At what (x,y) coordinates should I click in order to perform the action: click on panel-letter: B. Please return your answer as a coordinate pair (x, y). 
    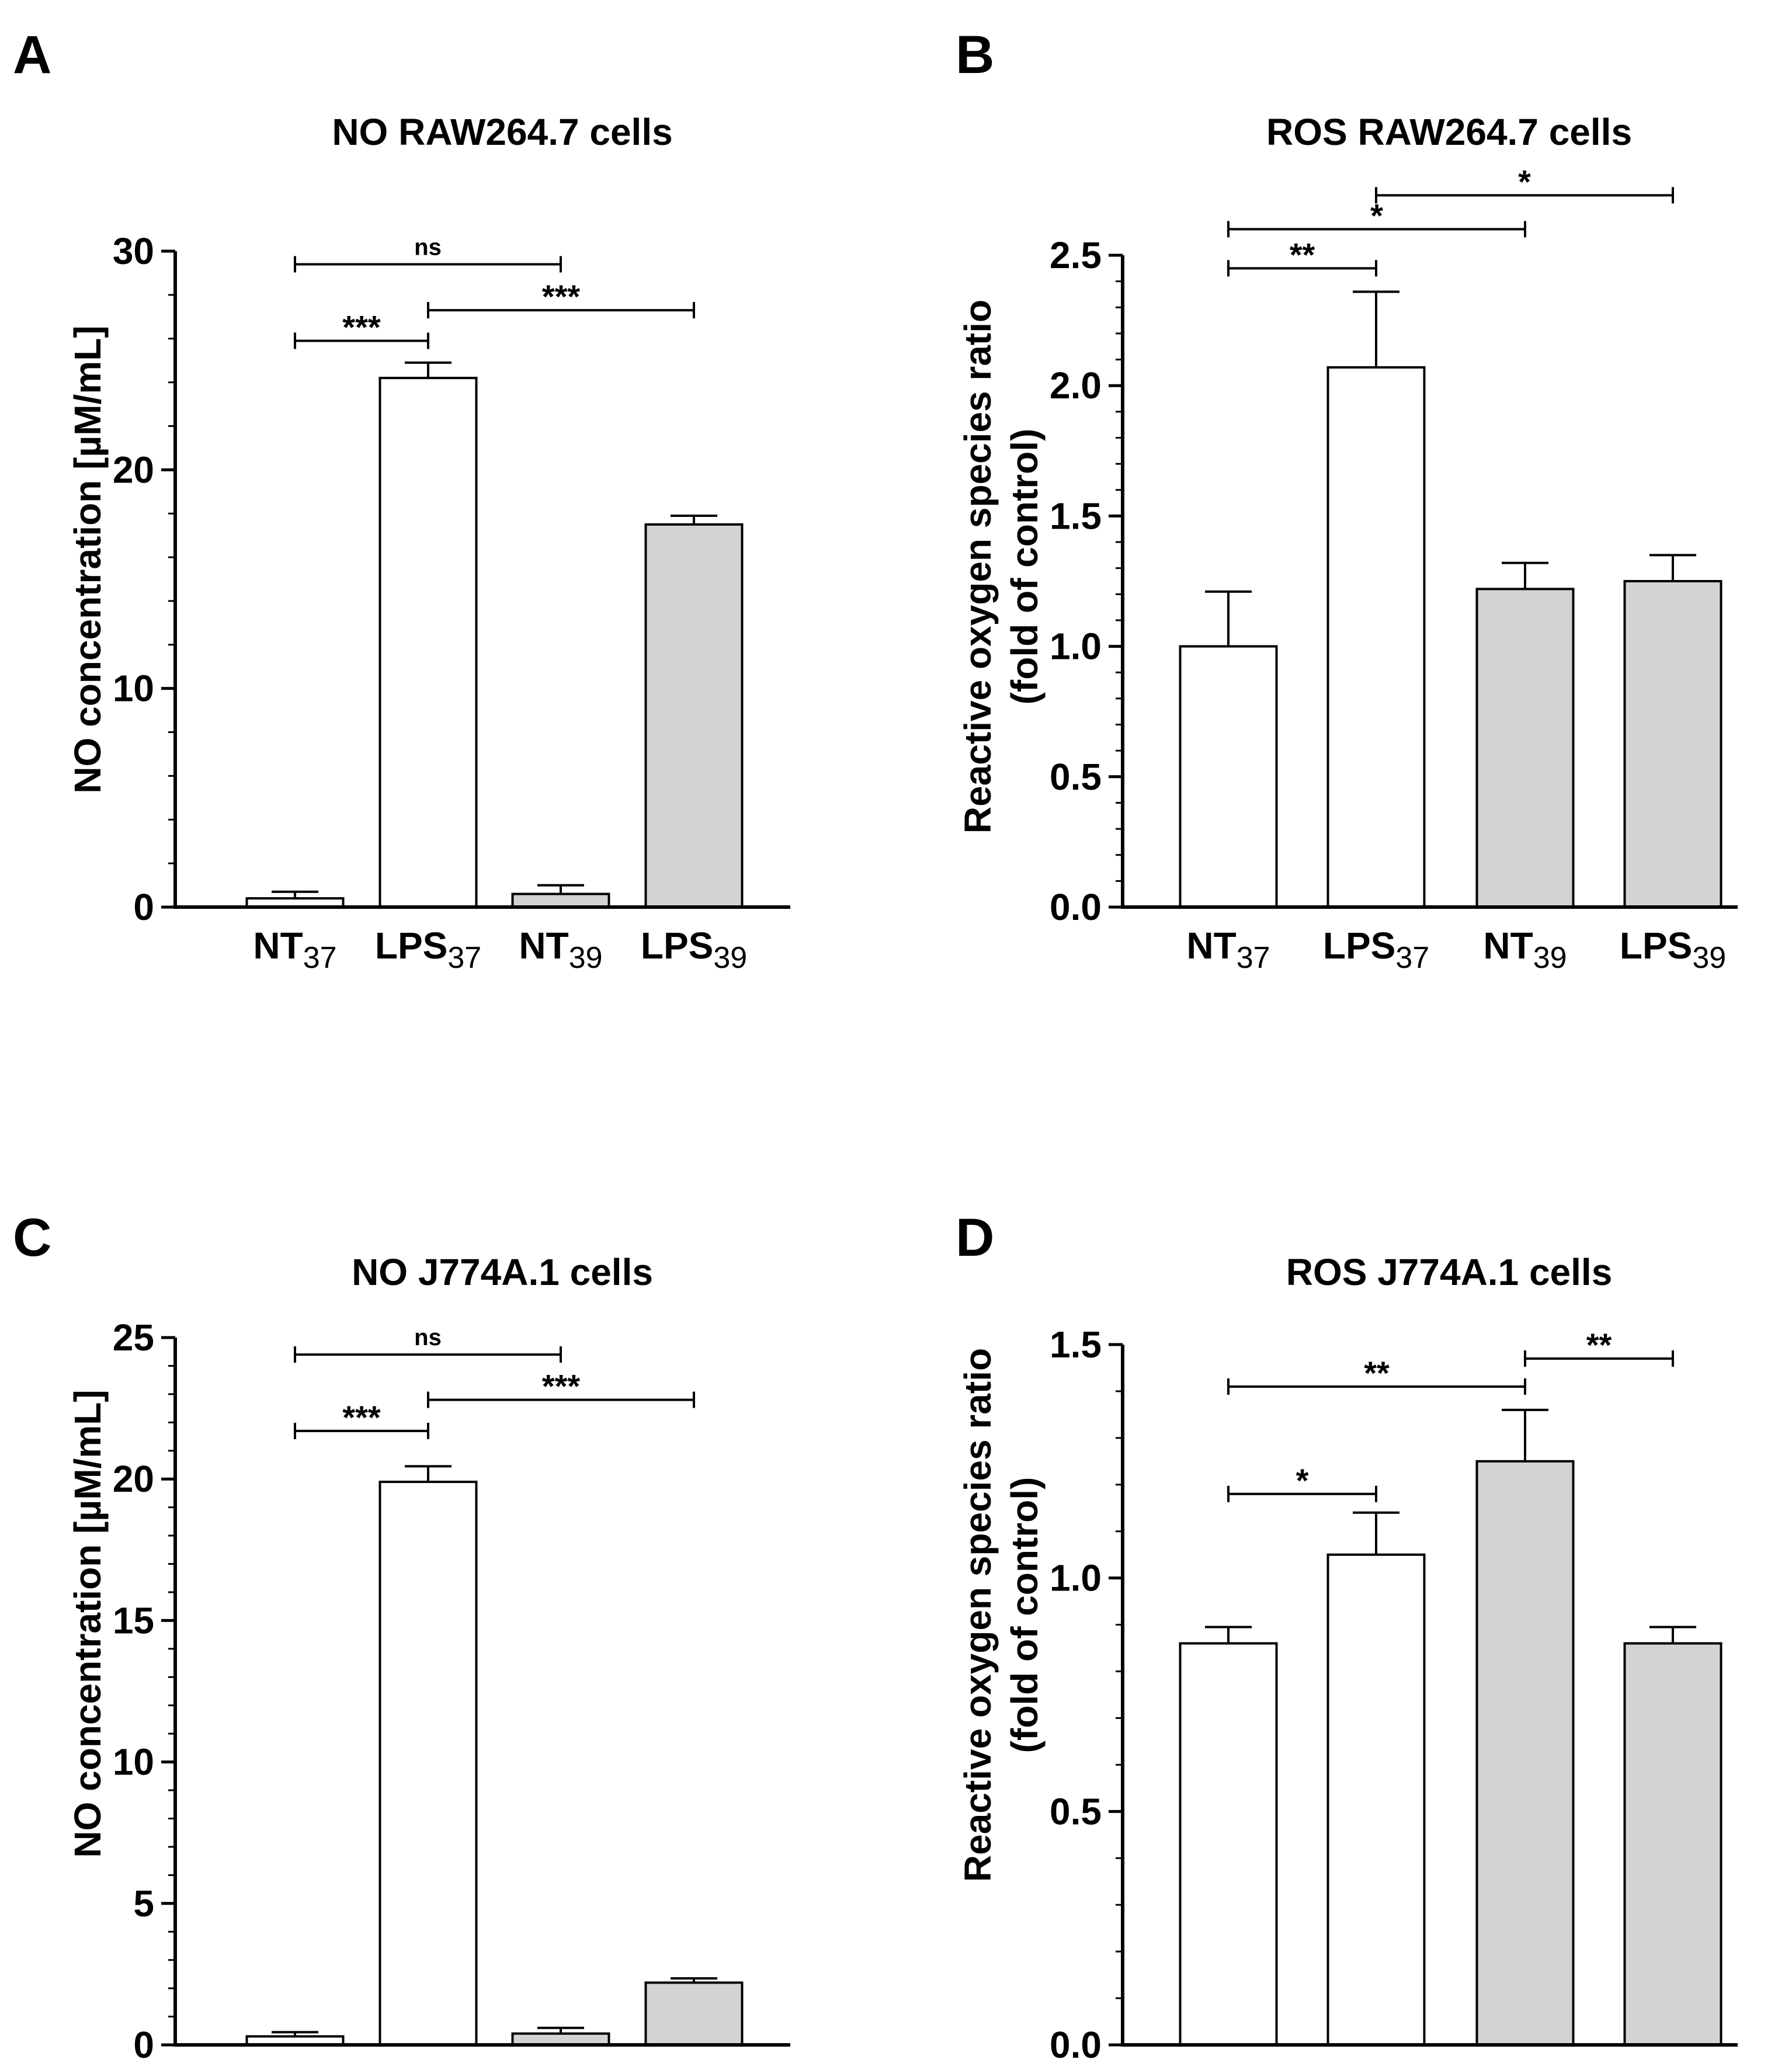
    Looking at the image, I should click on (975, 55).